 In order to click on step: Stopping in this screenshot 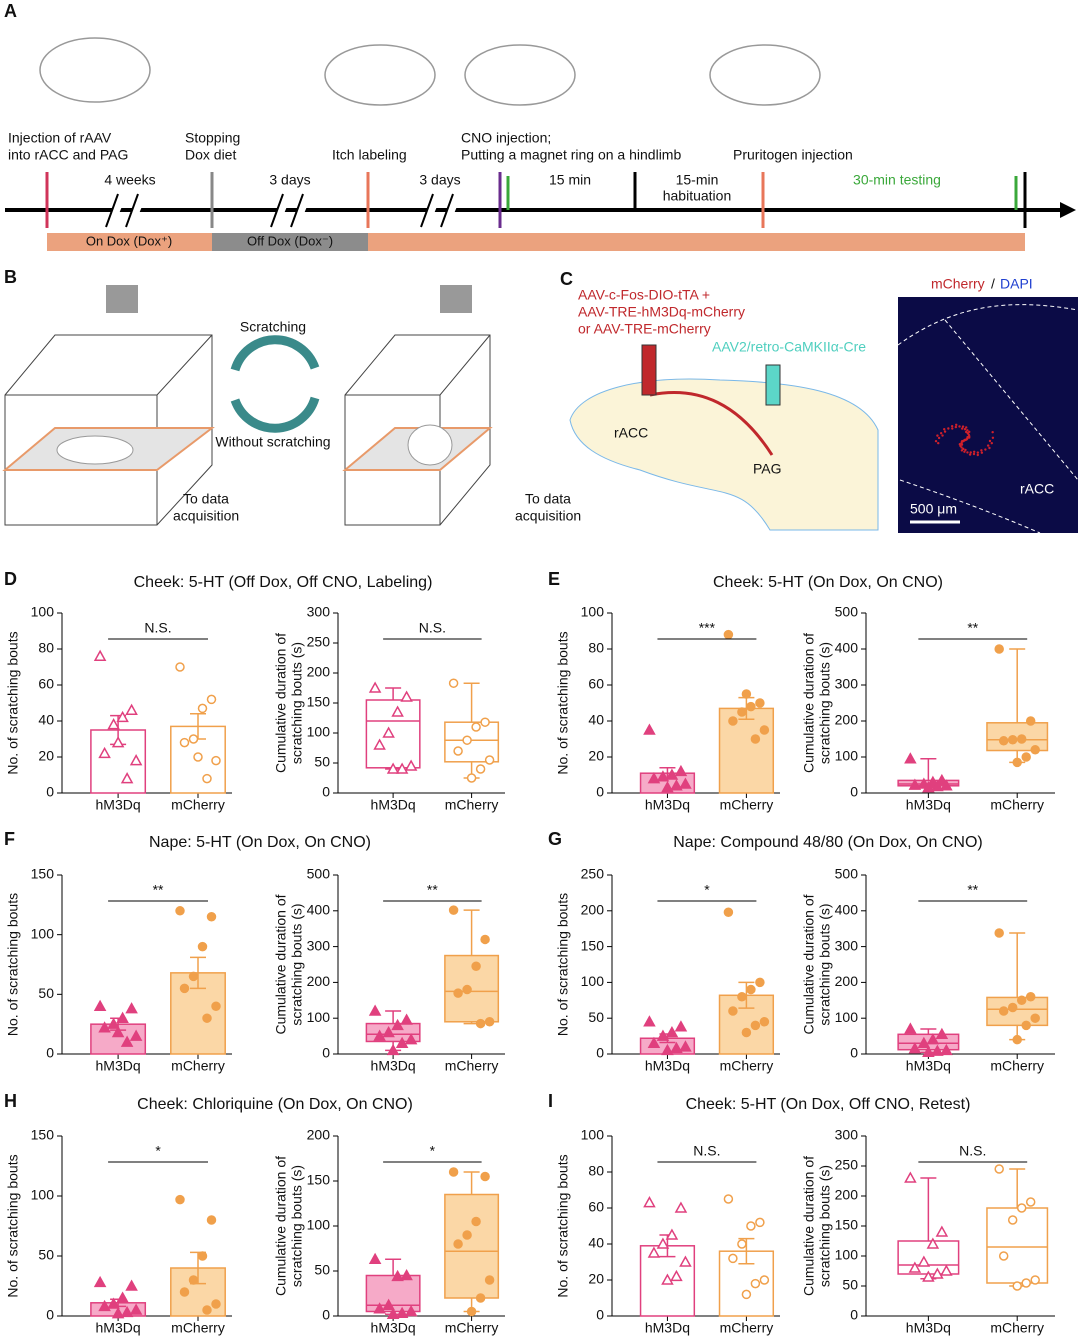, I will do `click(212, 138)`.